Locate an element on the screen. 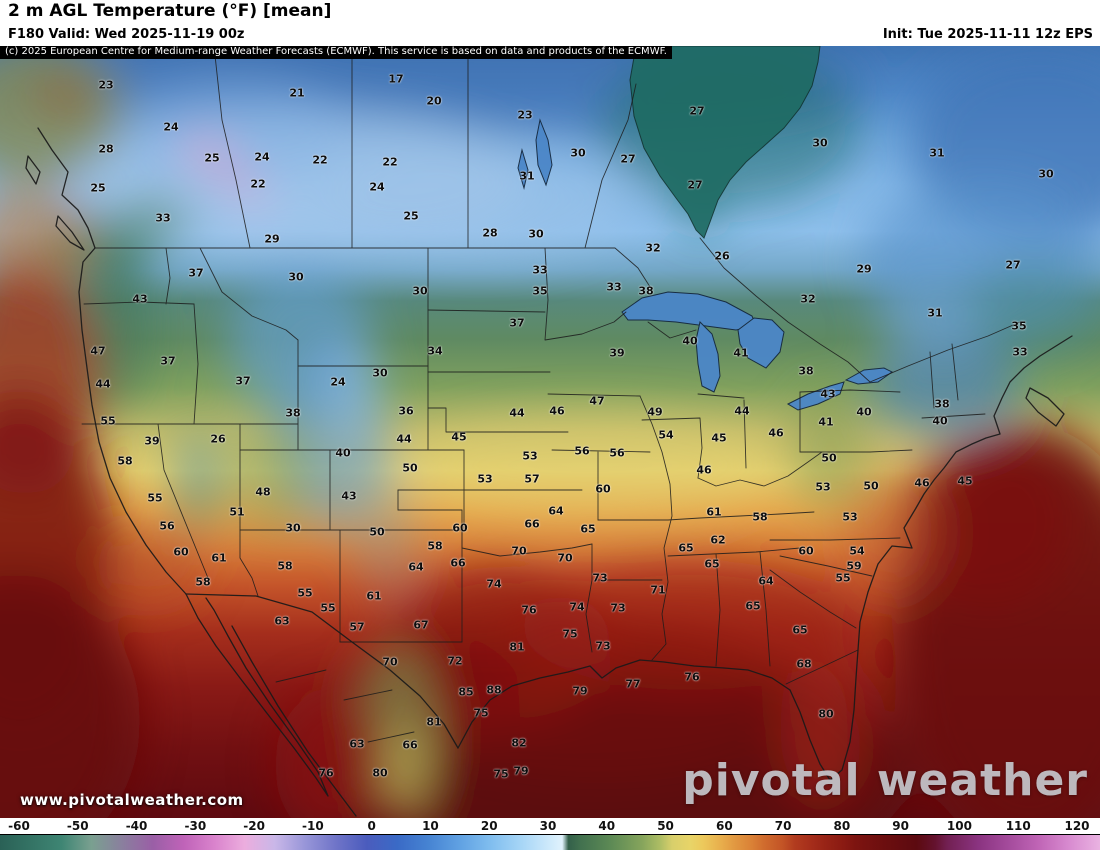 Image resolution: width=1100 pixels, height=850 pixels. colorbar-tick: 10 is located at coordinates (430, 826).